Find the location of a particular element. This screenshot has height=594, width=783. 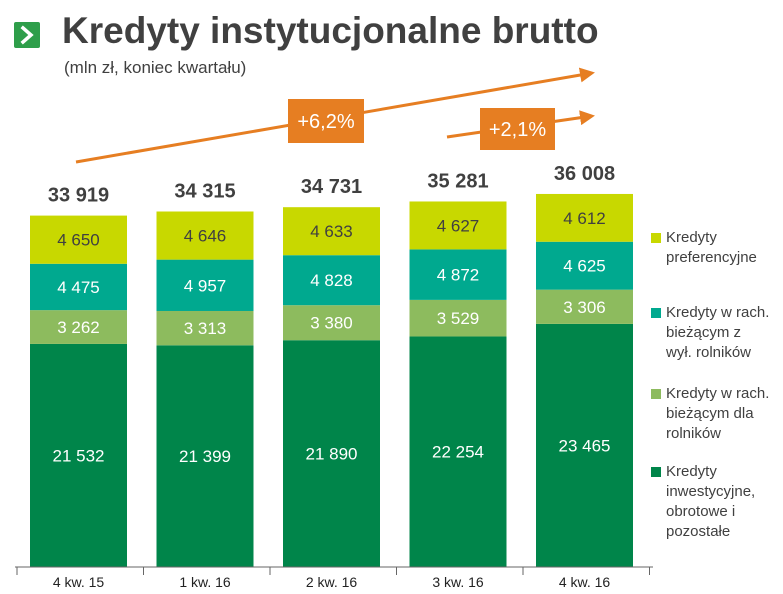

data-label: 4 650 is located at coordinates (78, 240).